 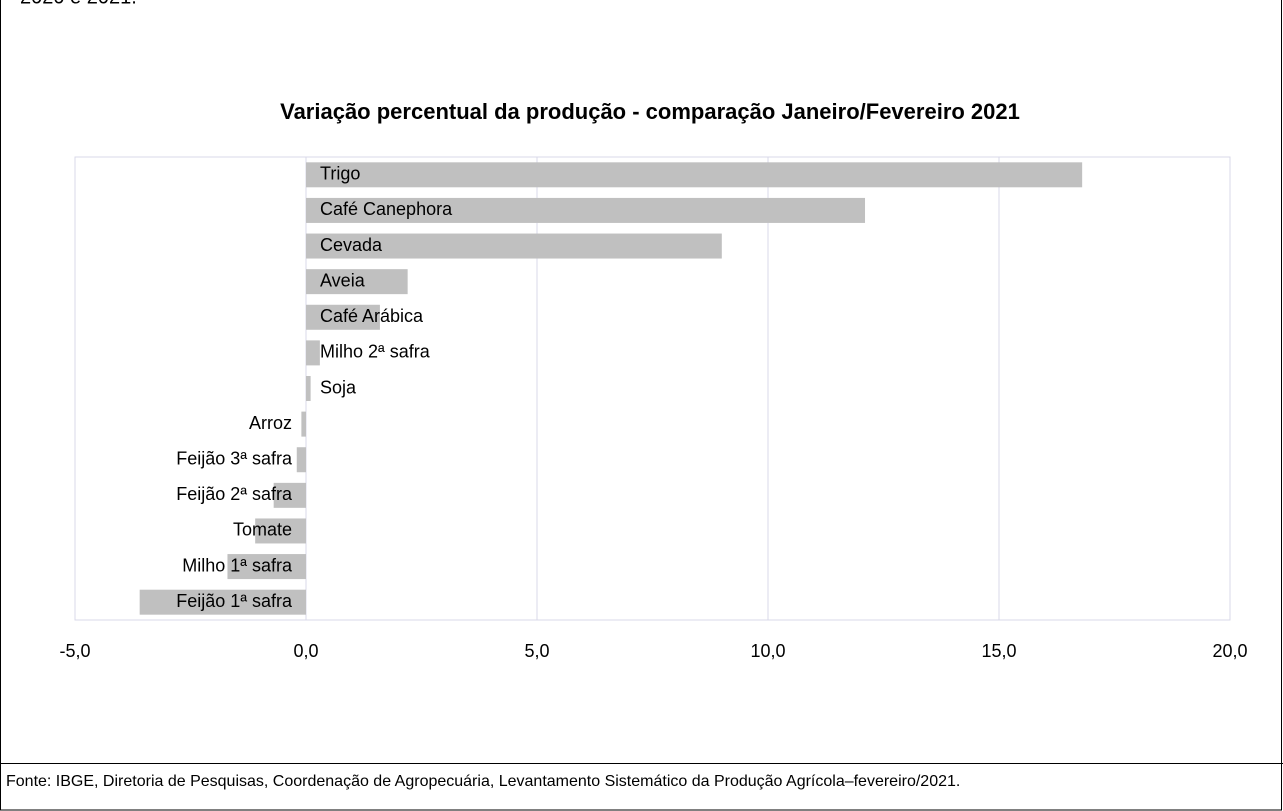 I want to click on category-label: Feijão 2ª safra, so click(x=234, y=494).